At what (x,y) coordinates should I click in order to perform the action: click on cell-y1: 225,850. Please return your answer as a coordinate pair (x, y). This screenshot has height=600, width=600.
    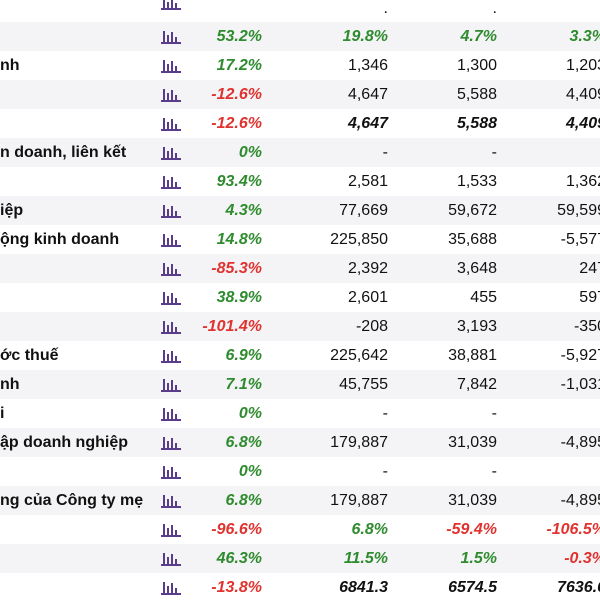
    Looking at the image, I should click on (359, 239).